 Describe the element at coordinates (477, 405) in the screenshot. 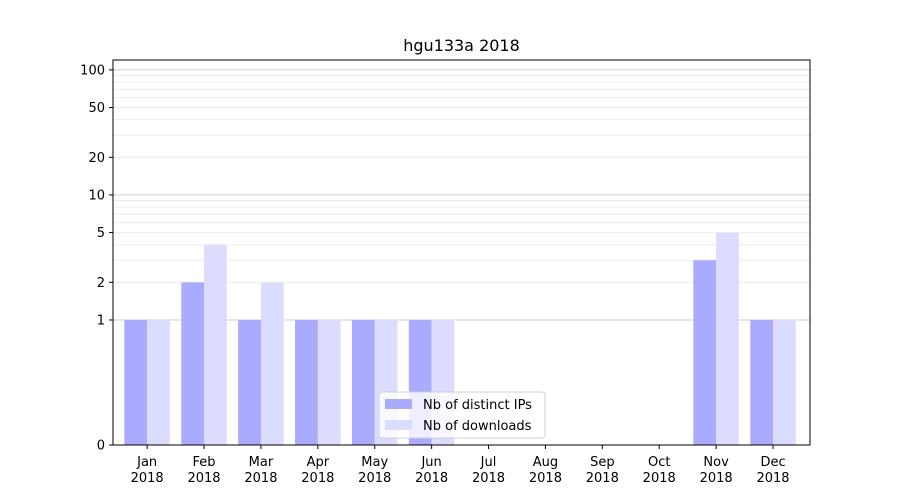

I see `legend-label: Nb of distinct IPs` at that location.